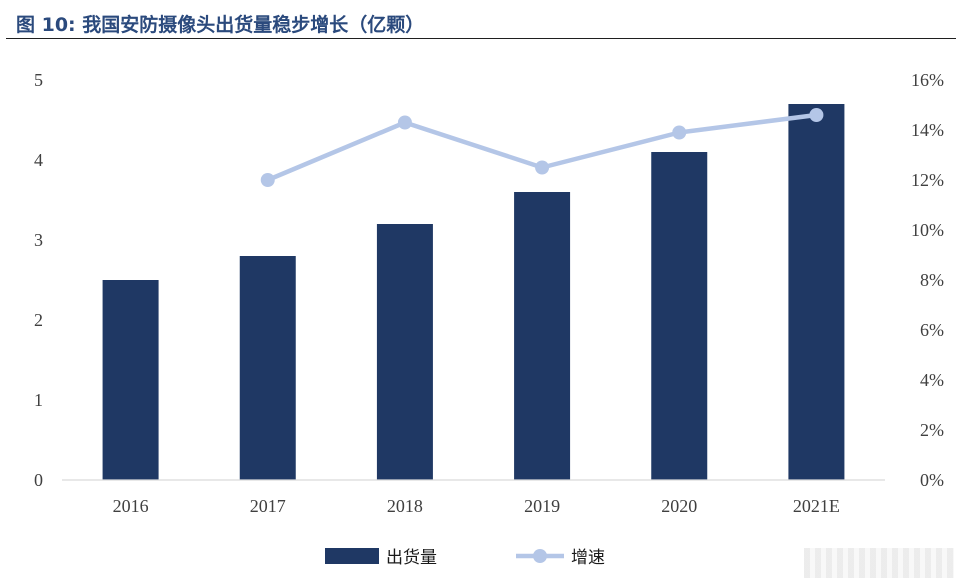 This screenshot has height=582, width=959. I want to click on chart-title: 图 10: 我国安防摄像头出货量稳步增长（亿颗）, so click(220, 25).